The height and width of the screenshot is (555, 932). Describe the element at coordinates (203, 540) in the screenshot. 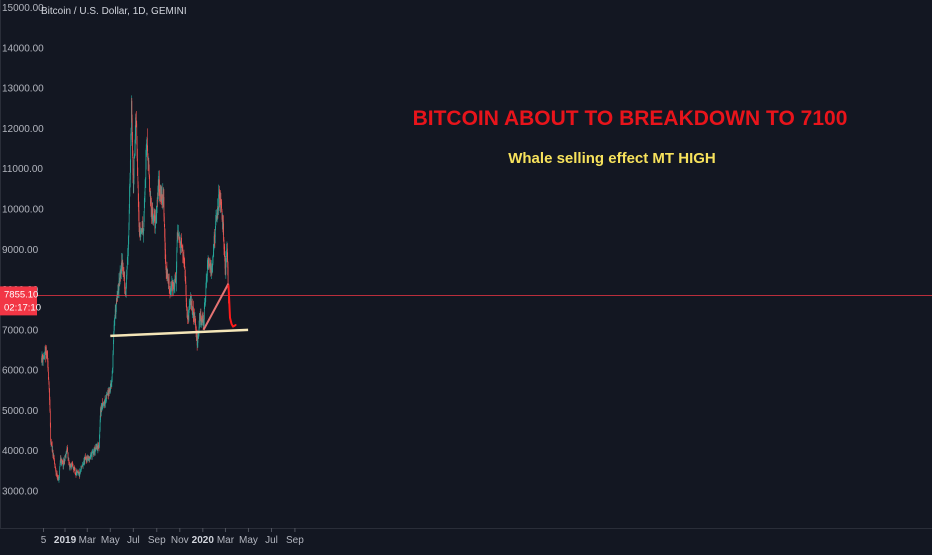

I see `x-tick-label: 2020` at that location.